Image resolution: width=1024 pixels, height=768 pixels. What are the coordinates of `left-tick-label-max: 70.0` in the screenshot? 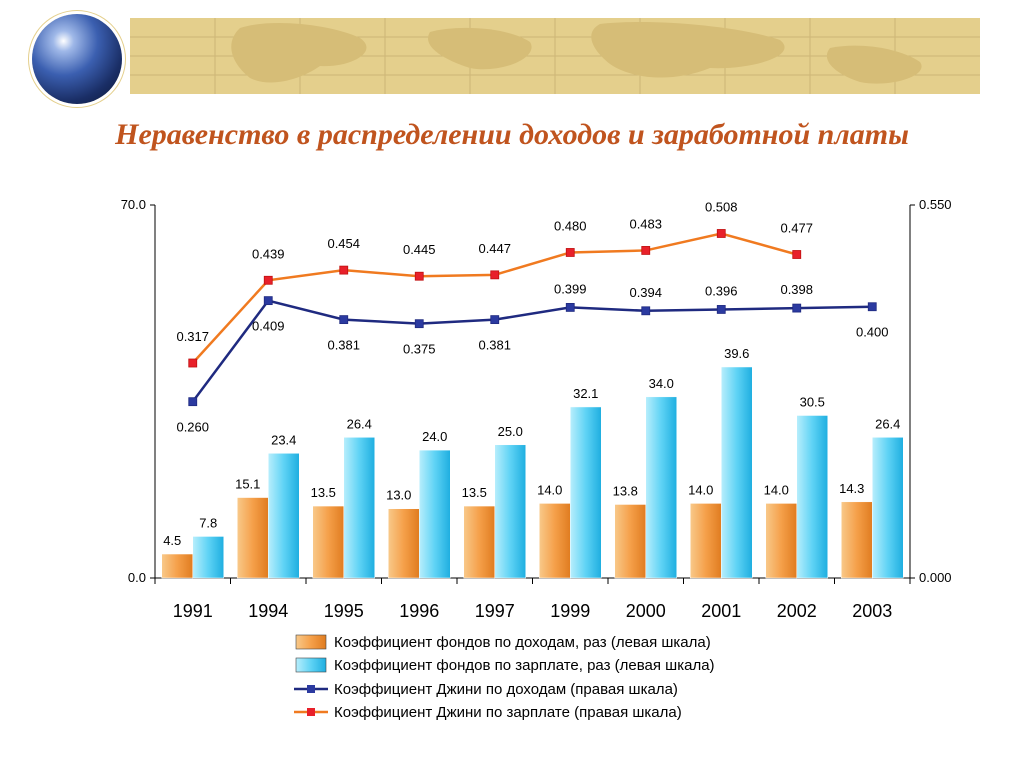 It's located at (133, 204).